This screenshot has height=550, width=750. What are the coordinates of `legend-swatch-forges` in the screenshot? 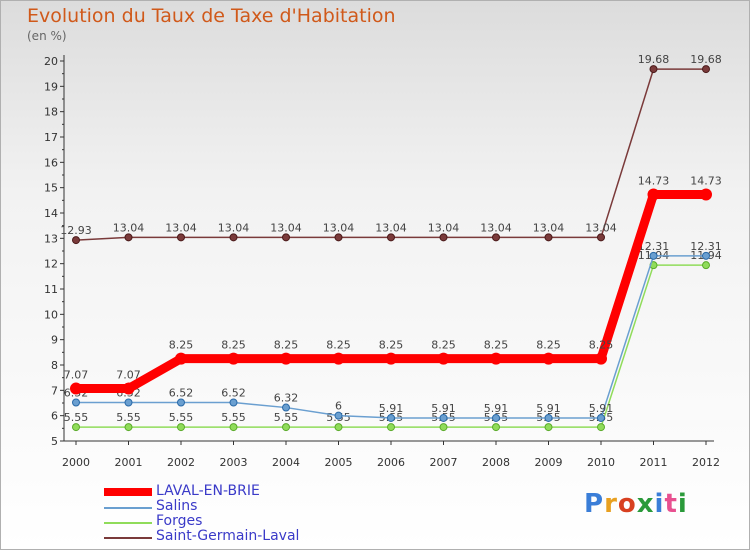 It's located at (128, 523).